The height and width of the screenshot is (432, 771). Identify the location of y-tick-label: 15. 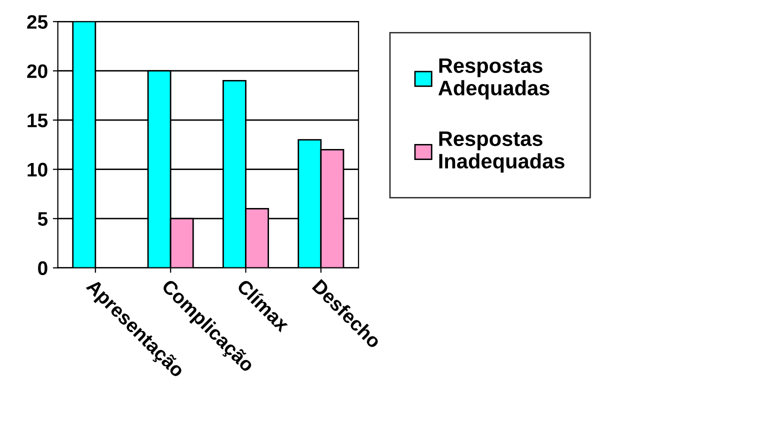
(38, 121).